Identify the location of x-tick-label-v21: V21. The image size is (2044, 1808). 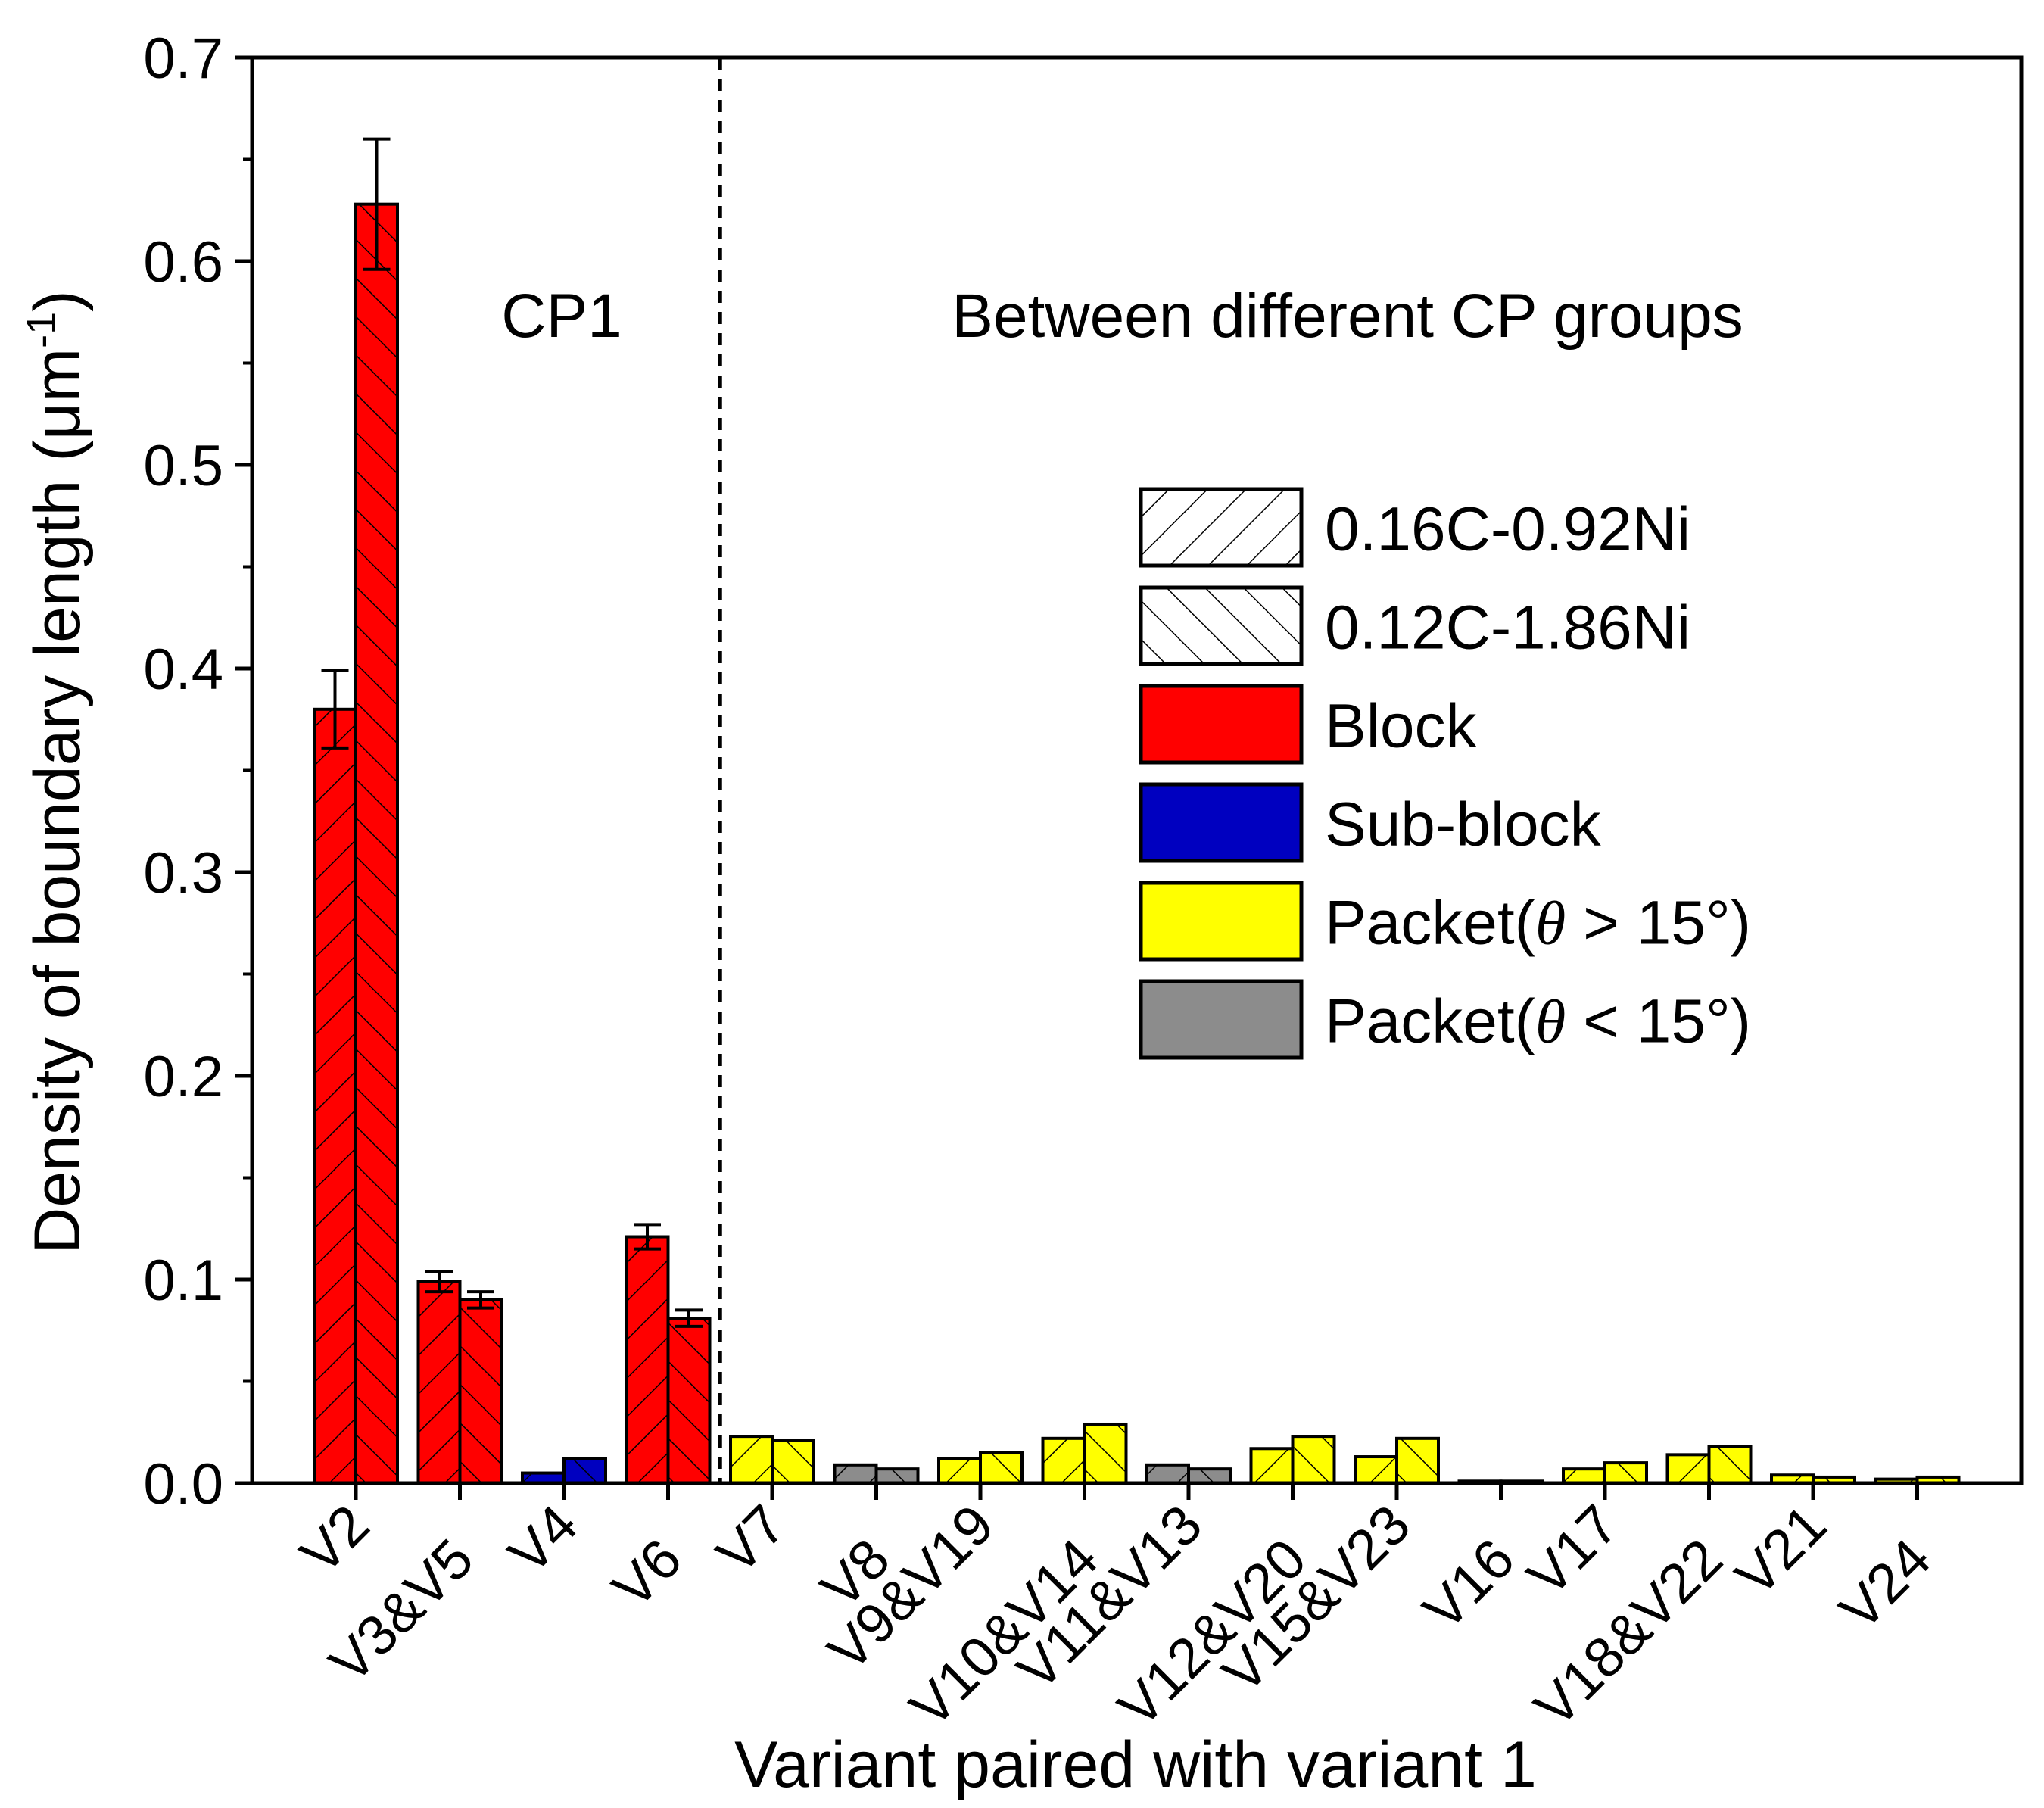
(1781, 1551).